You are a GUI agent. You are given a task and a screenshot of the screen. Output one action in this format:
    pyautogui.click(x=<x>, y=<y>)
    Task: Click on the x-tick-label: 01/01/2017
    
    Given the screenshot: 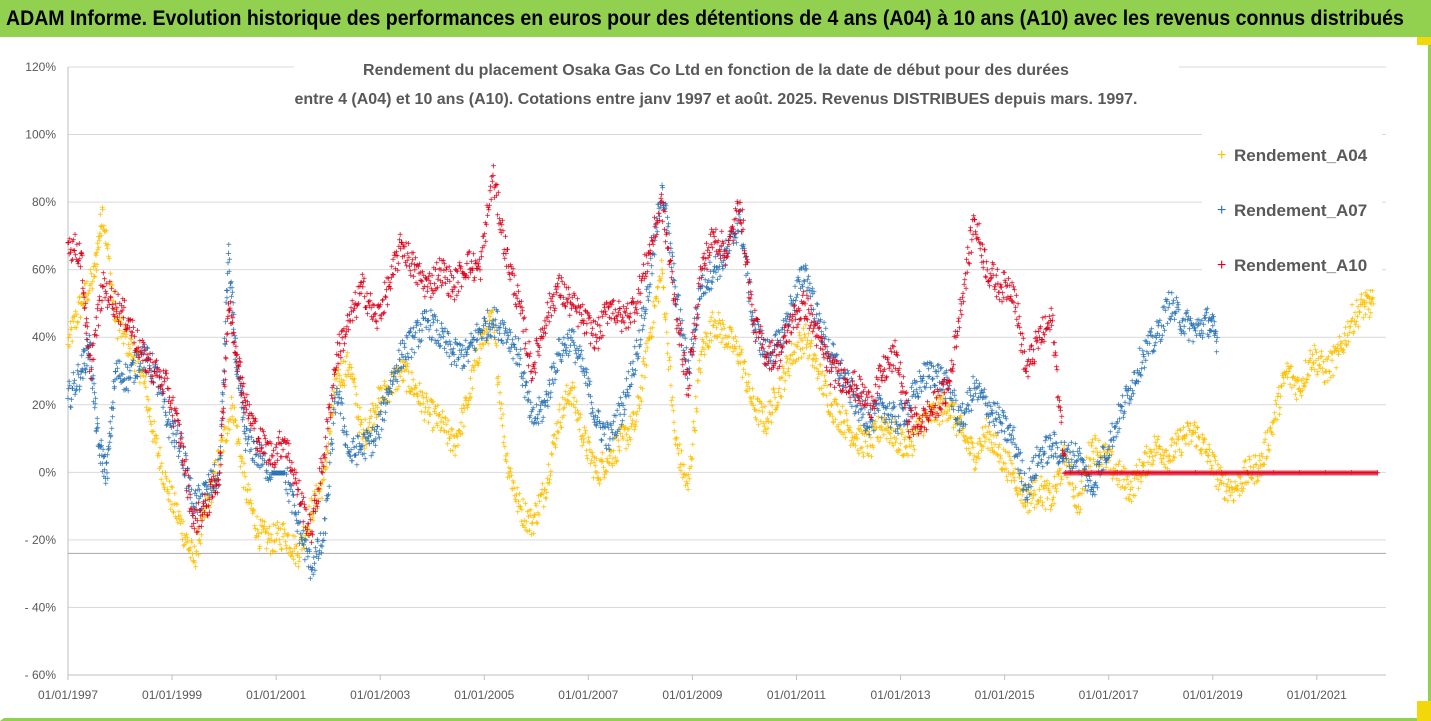 What is the action you would take?
    pyautogui.click(x=1109, y=695)
    